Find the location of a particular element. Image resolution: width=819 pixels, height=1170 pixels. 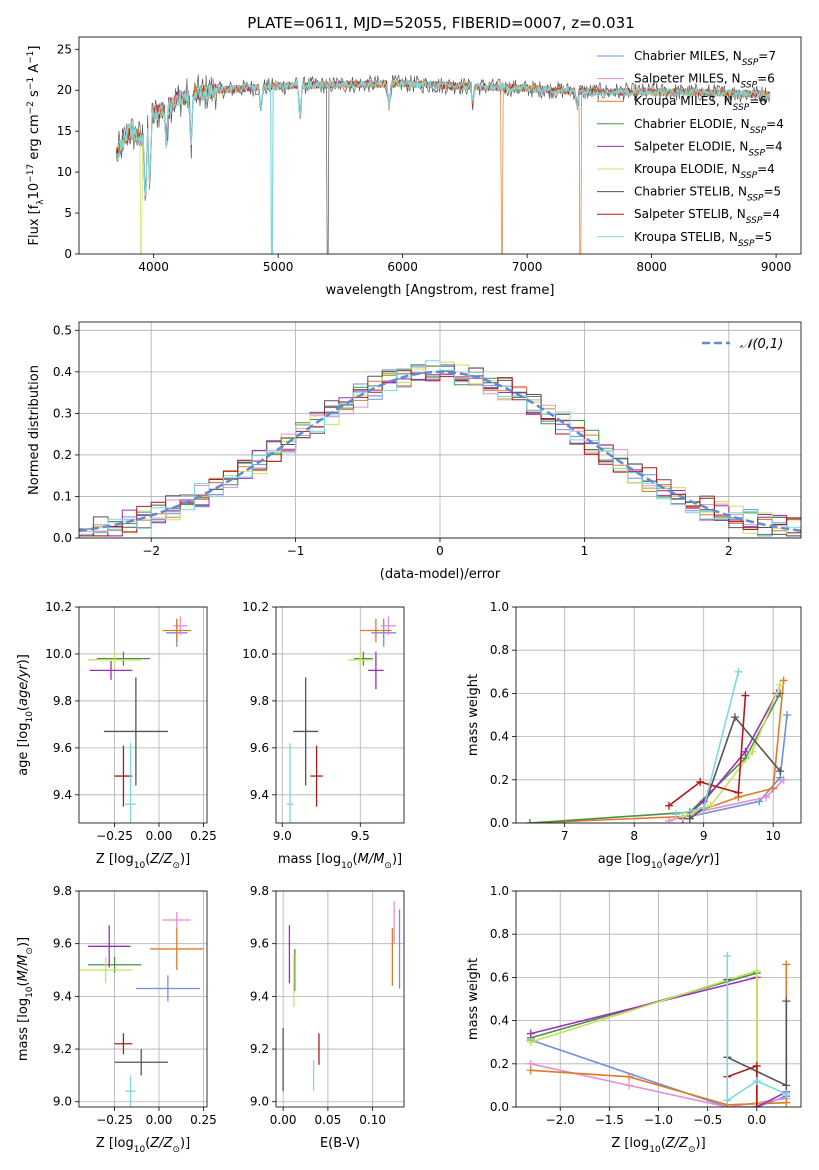

x-tick-label: 0.10 is located at coordinates (372, 1120).